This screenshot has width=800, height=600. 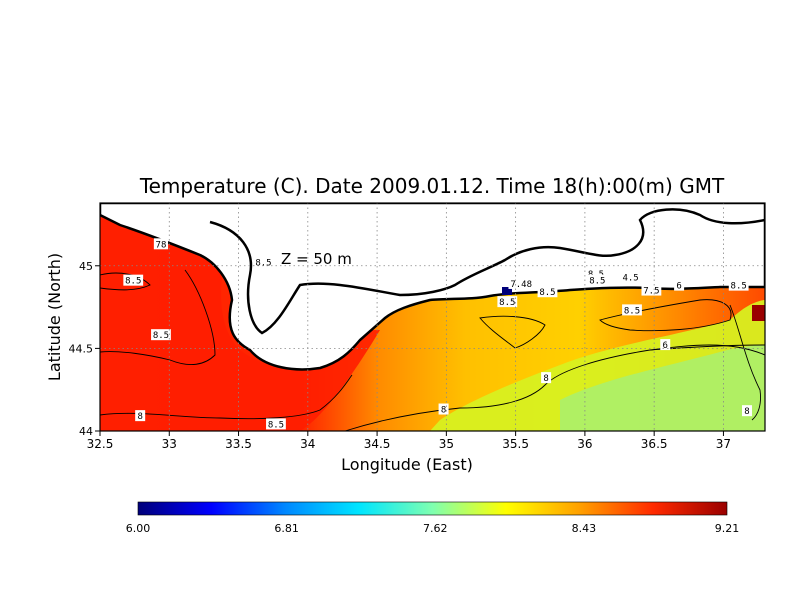 What do you see at coordinates (86, 266) in the screenshot?
I see `y-tick-label: 45` at bounding box center [86, 266].